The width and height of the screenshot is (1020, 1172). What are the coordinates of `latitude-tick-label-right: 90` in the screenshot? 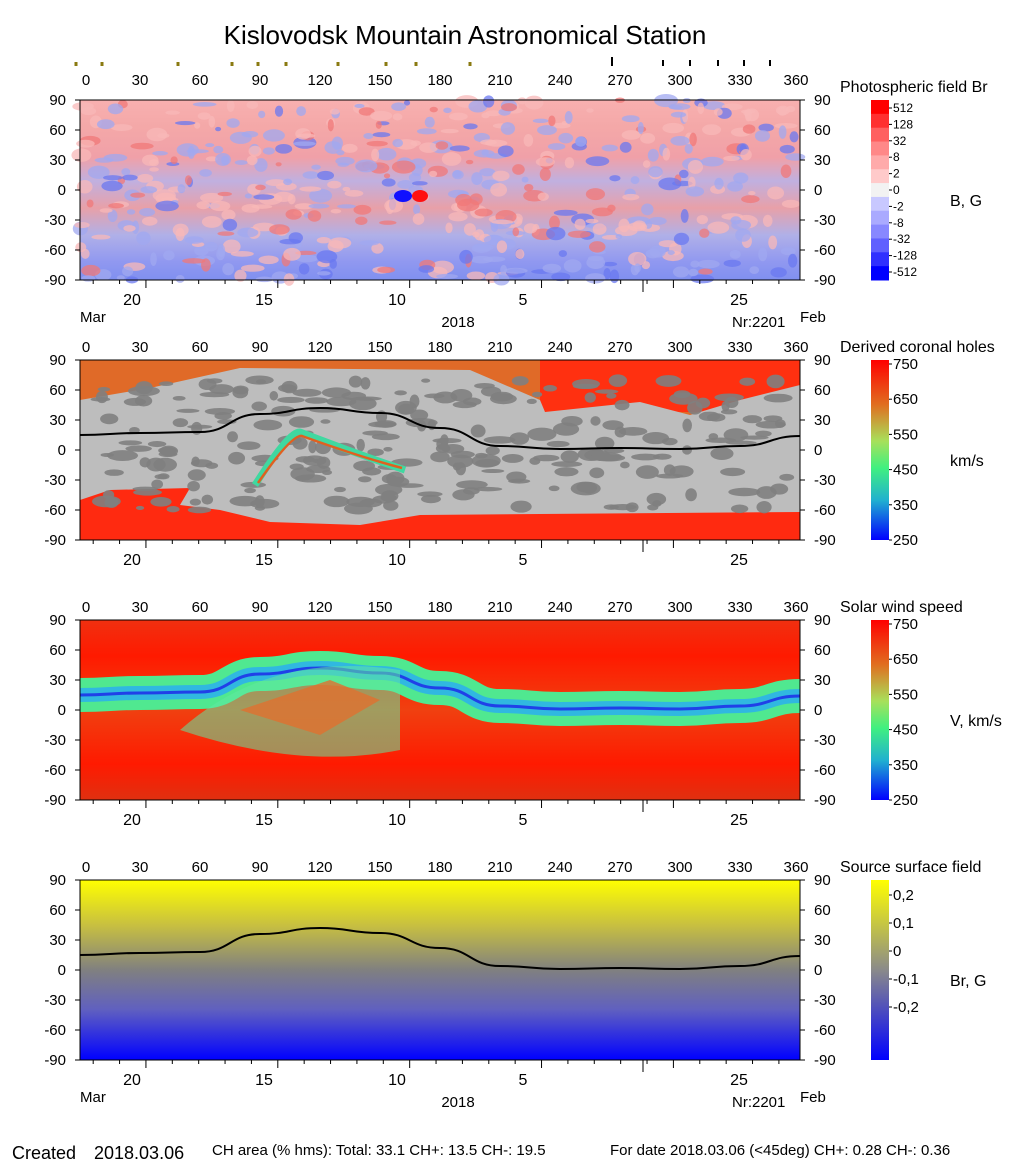 It's located at (822, 620).